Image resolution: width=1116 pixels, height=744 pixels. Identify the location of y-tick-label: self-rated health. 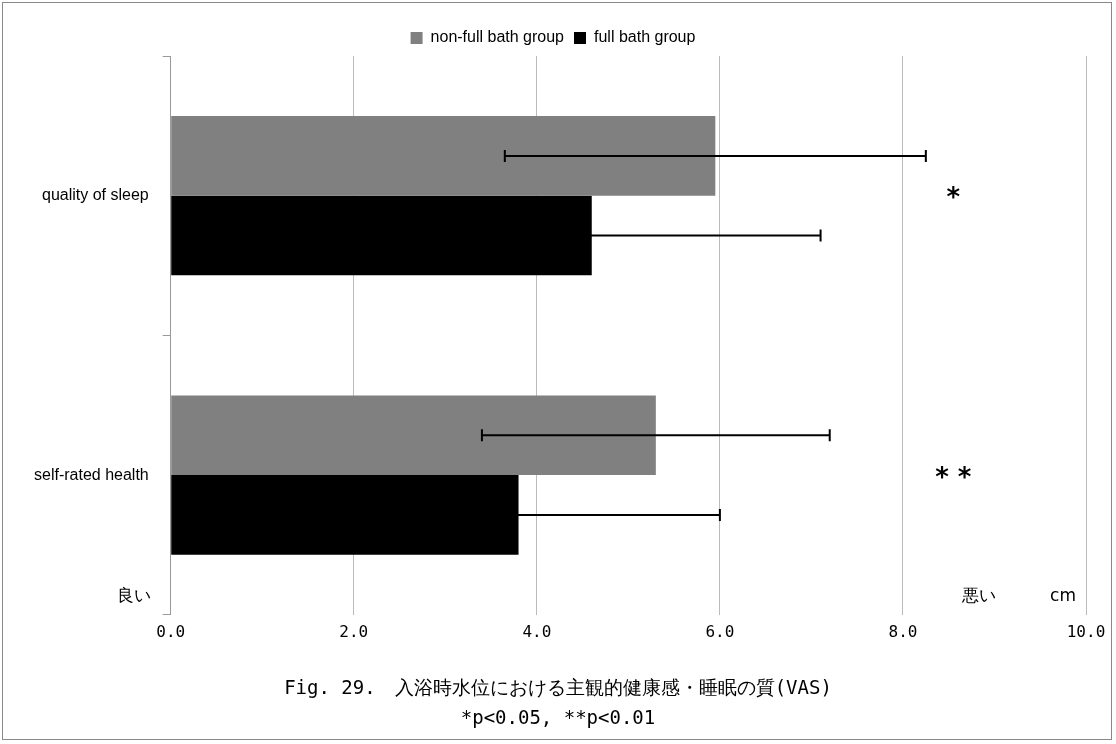
(91, 474).